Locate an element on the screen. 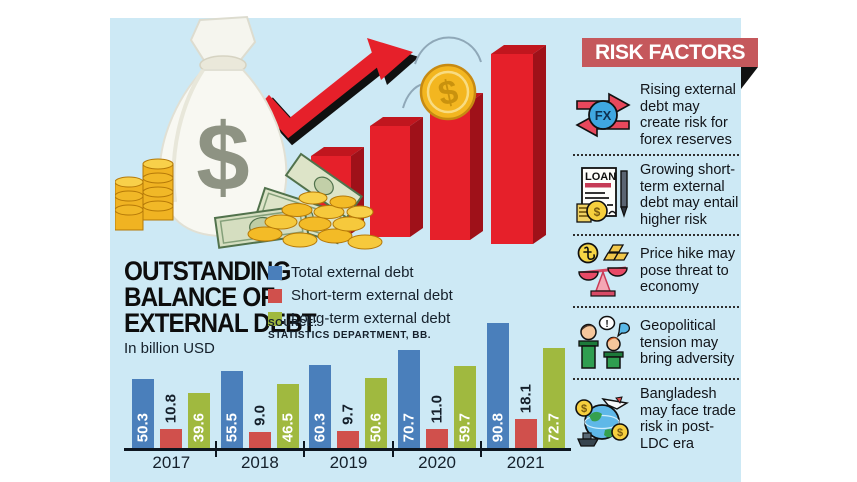 The width and height of the screenshot is (857, 482). bar-group-2021: 90.8 18.1 72.7 is located at coordinates (525, 379).